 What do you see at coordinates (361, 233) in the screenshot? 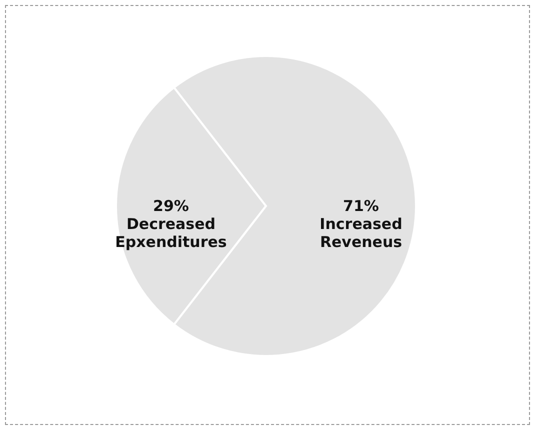
I see `slice-label: Increased Reveneus` at bounding box center [361, 233].